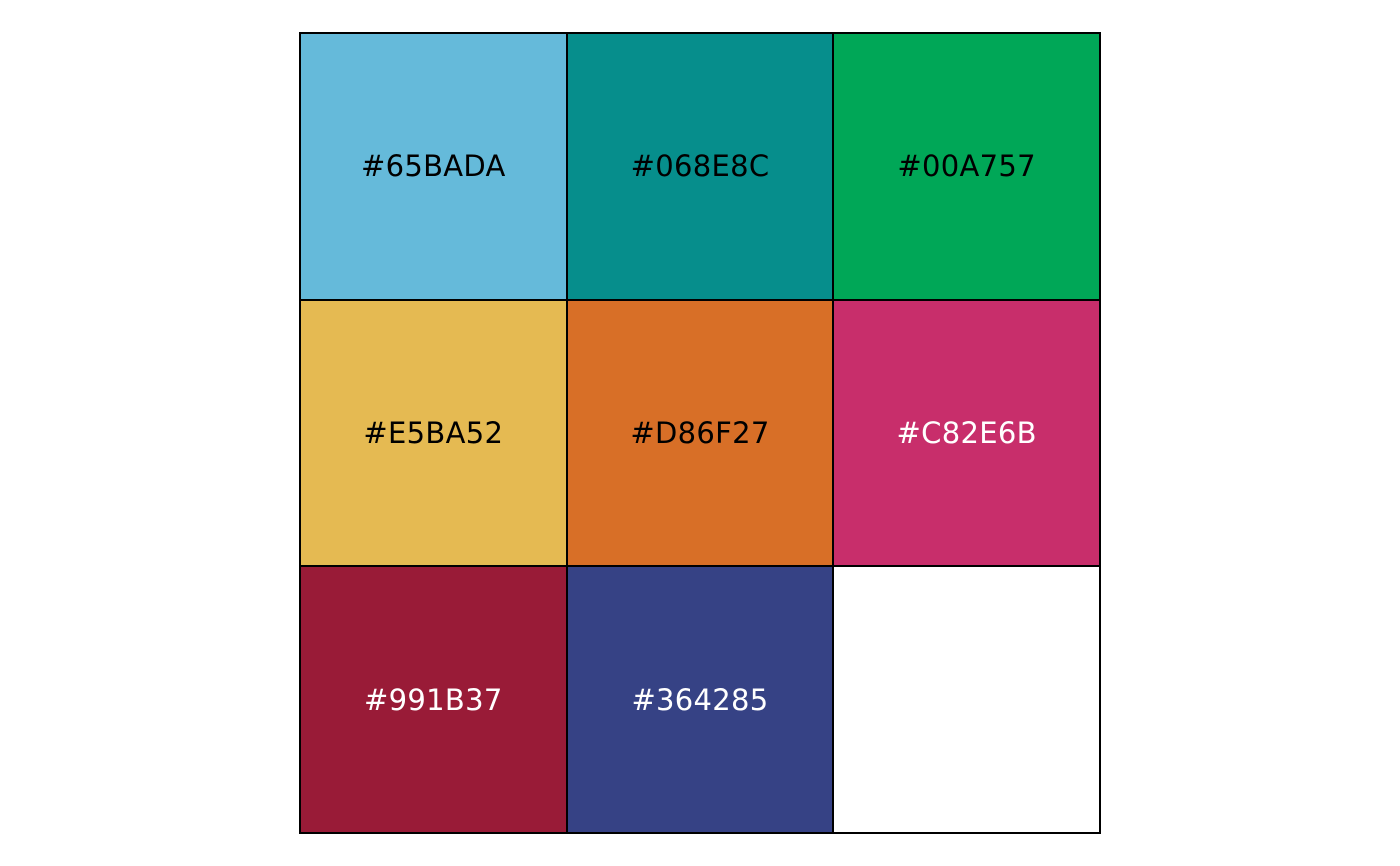  I want to click on empty-swatch, so click(966, 699).